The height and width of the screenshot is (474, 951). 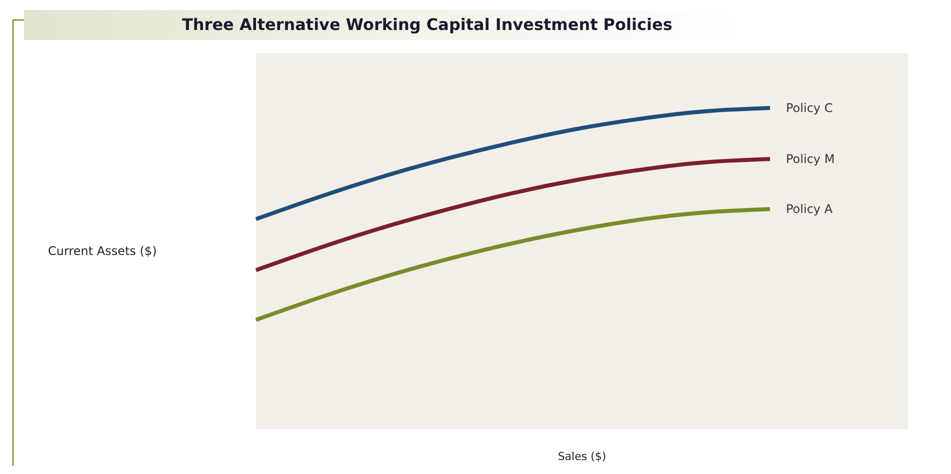 What do you see at coordinates (102, 251) in the screenshot?
I see `text: Current Assets ($)` at bounding box center [102, 251].